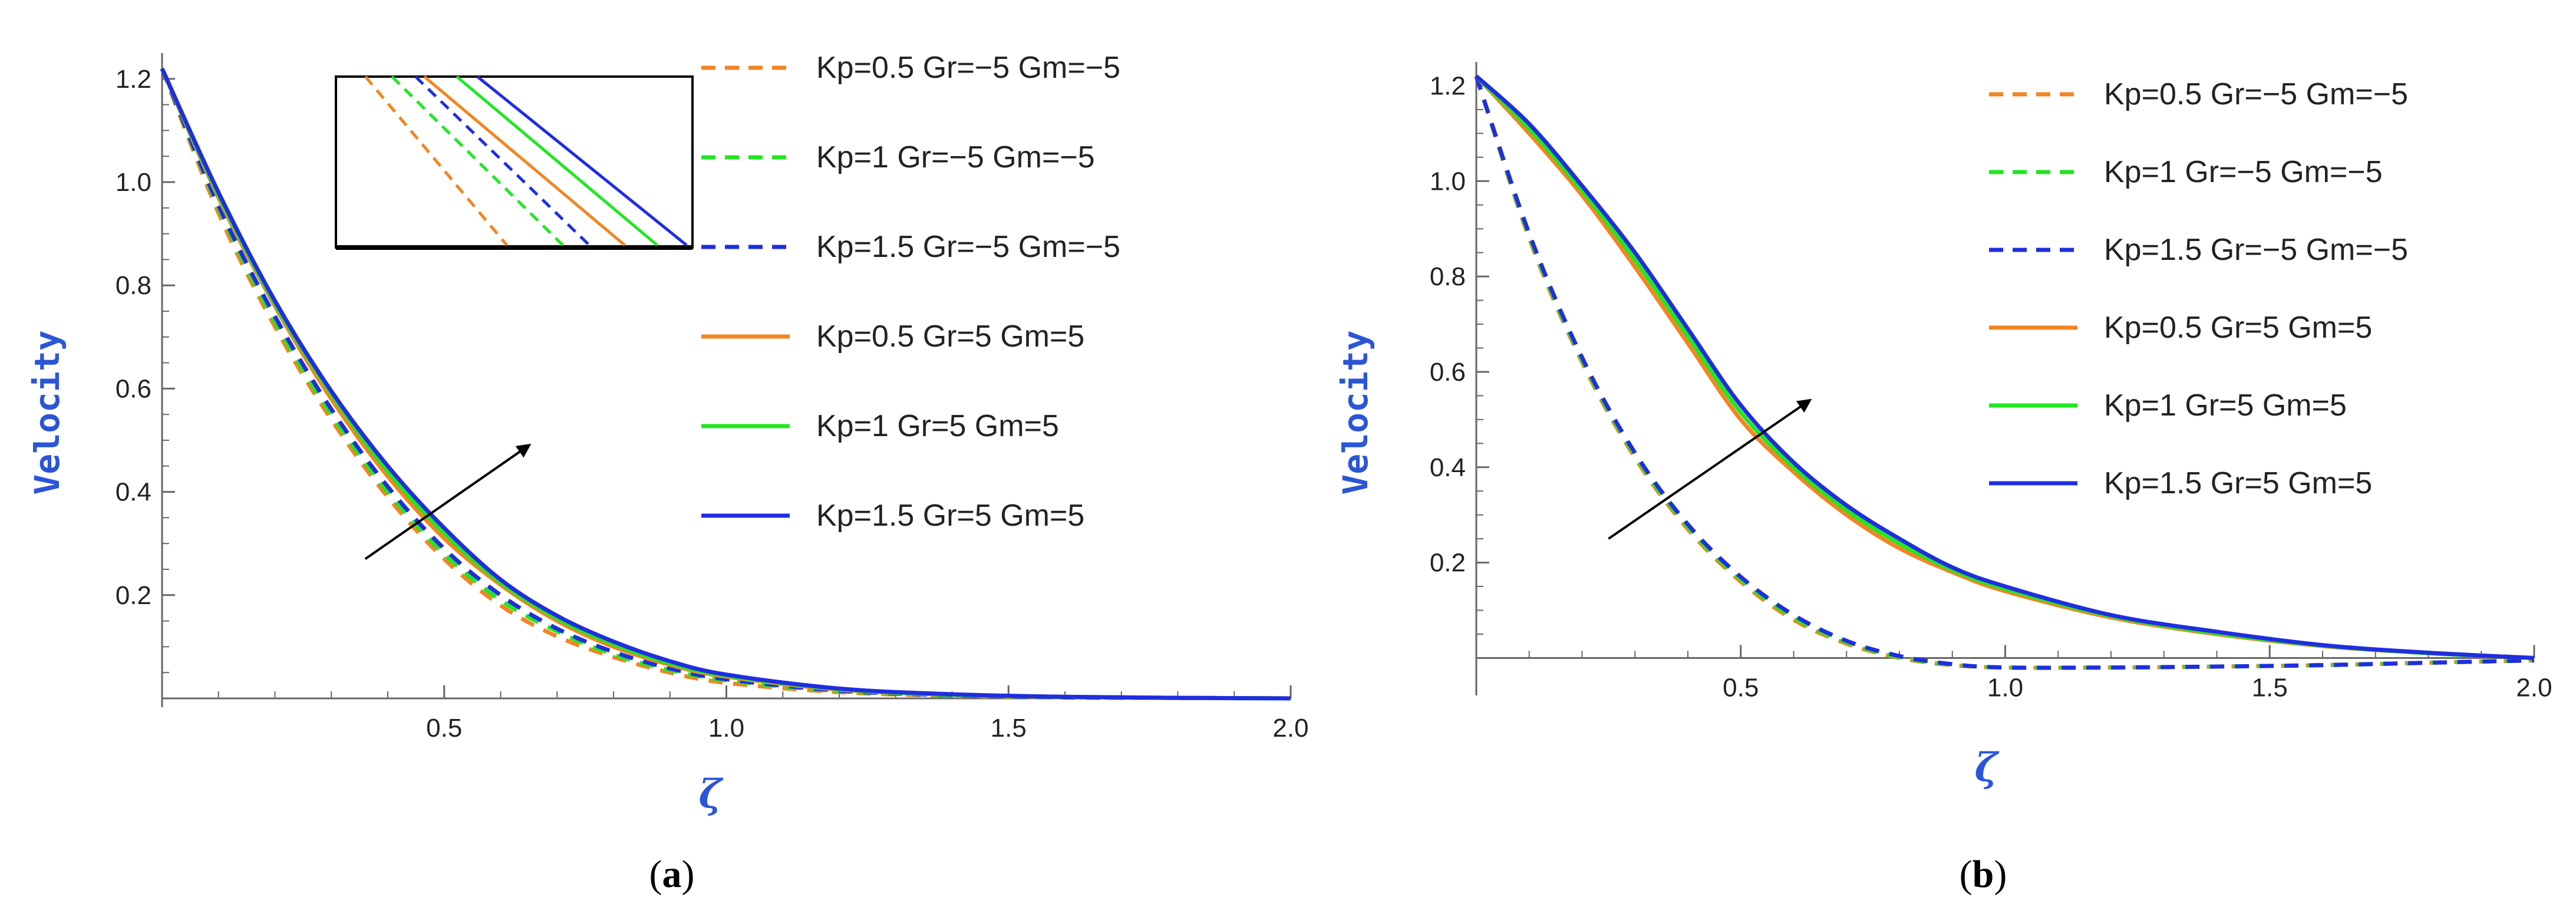 The width and height of the screenshot is (2576, 907). I want to click on caption-letter: b, so click(1984, 874).